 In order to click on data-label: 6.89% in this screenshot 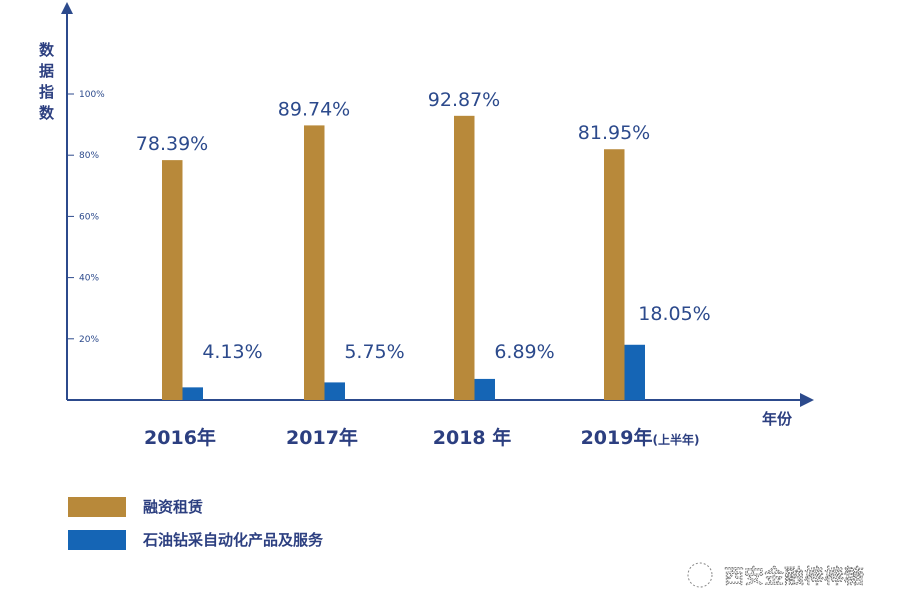, I will do `click(524, 352)`.